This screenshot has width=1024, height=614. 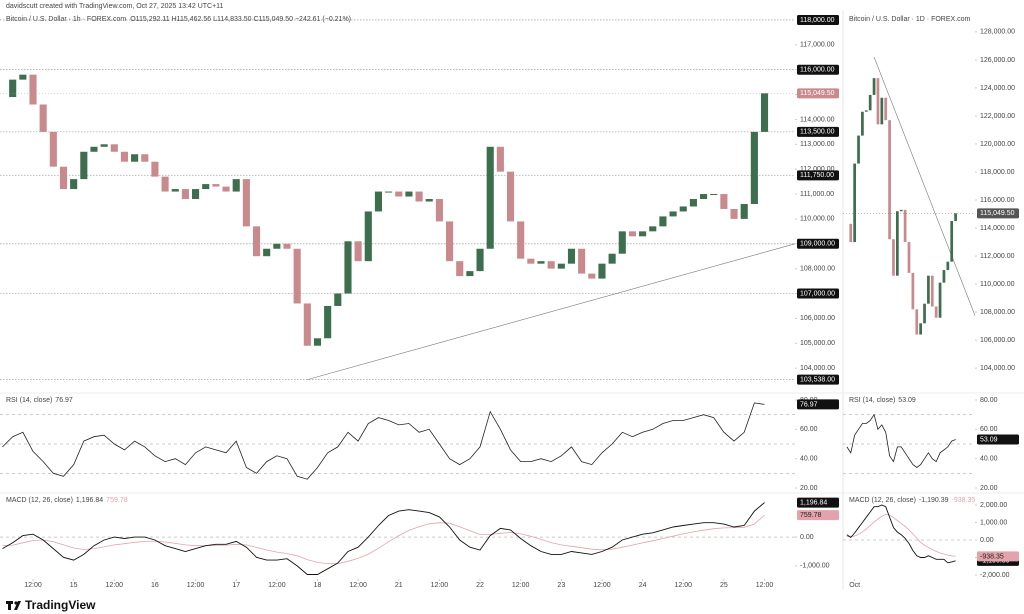 I want to click on x-tick-label: 18, so click(x=318, y=585).